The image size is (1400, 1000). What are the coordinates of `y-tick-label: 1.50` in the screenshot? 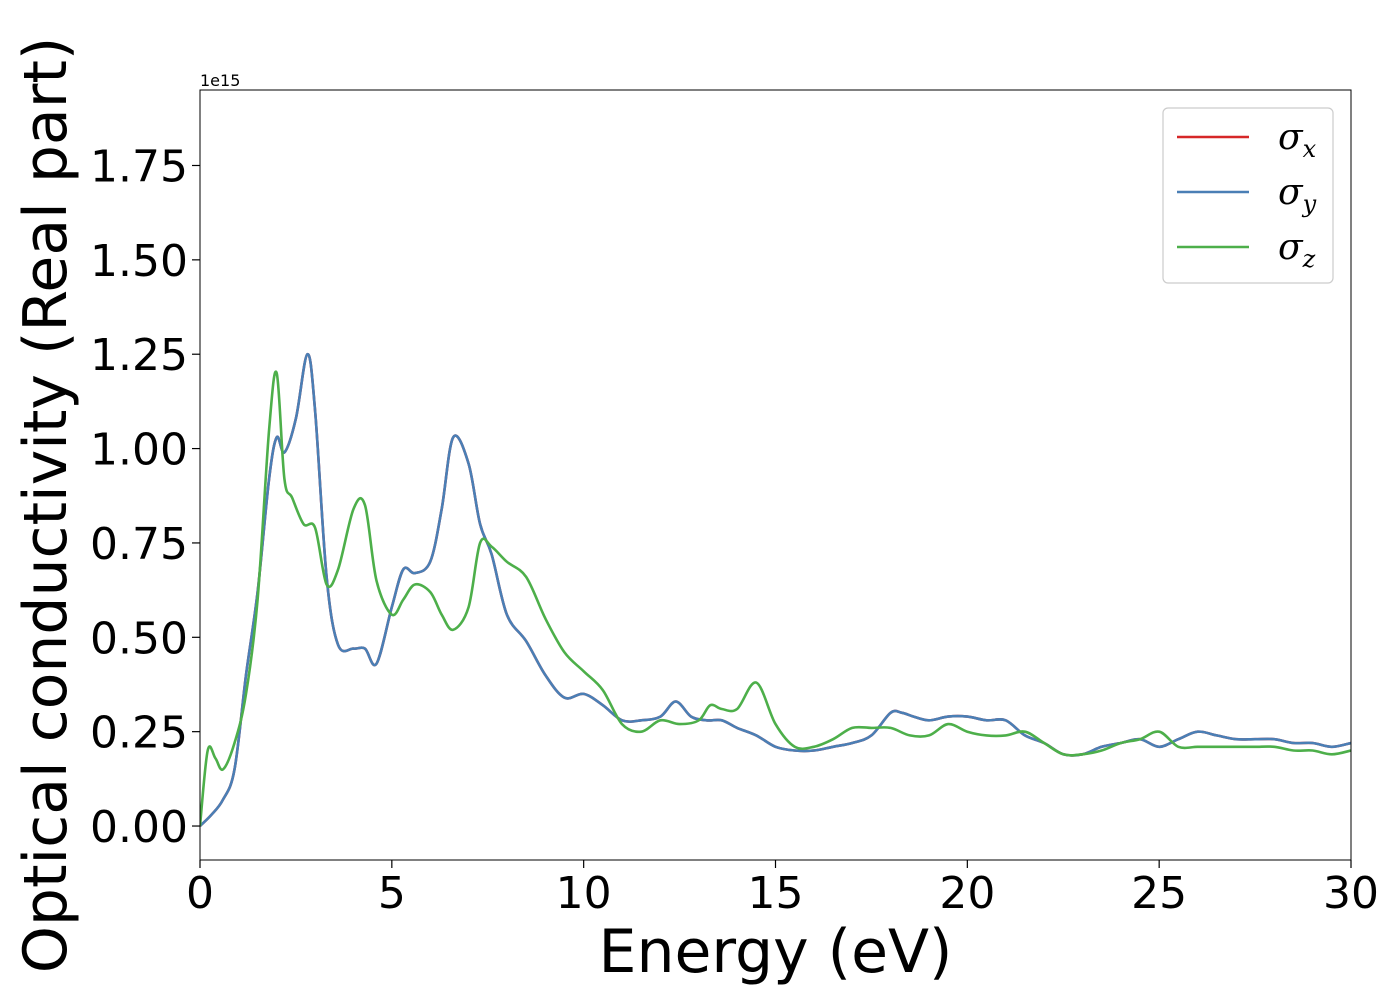 It's located at (139, 261).